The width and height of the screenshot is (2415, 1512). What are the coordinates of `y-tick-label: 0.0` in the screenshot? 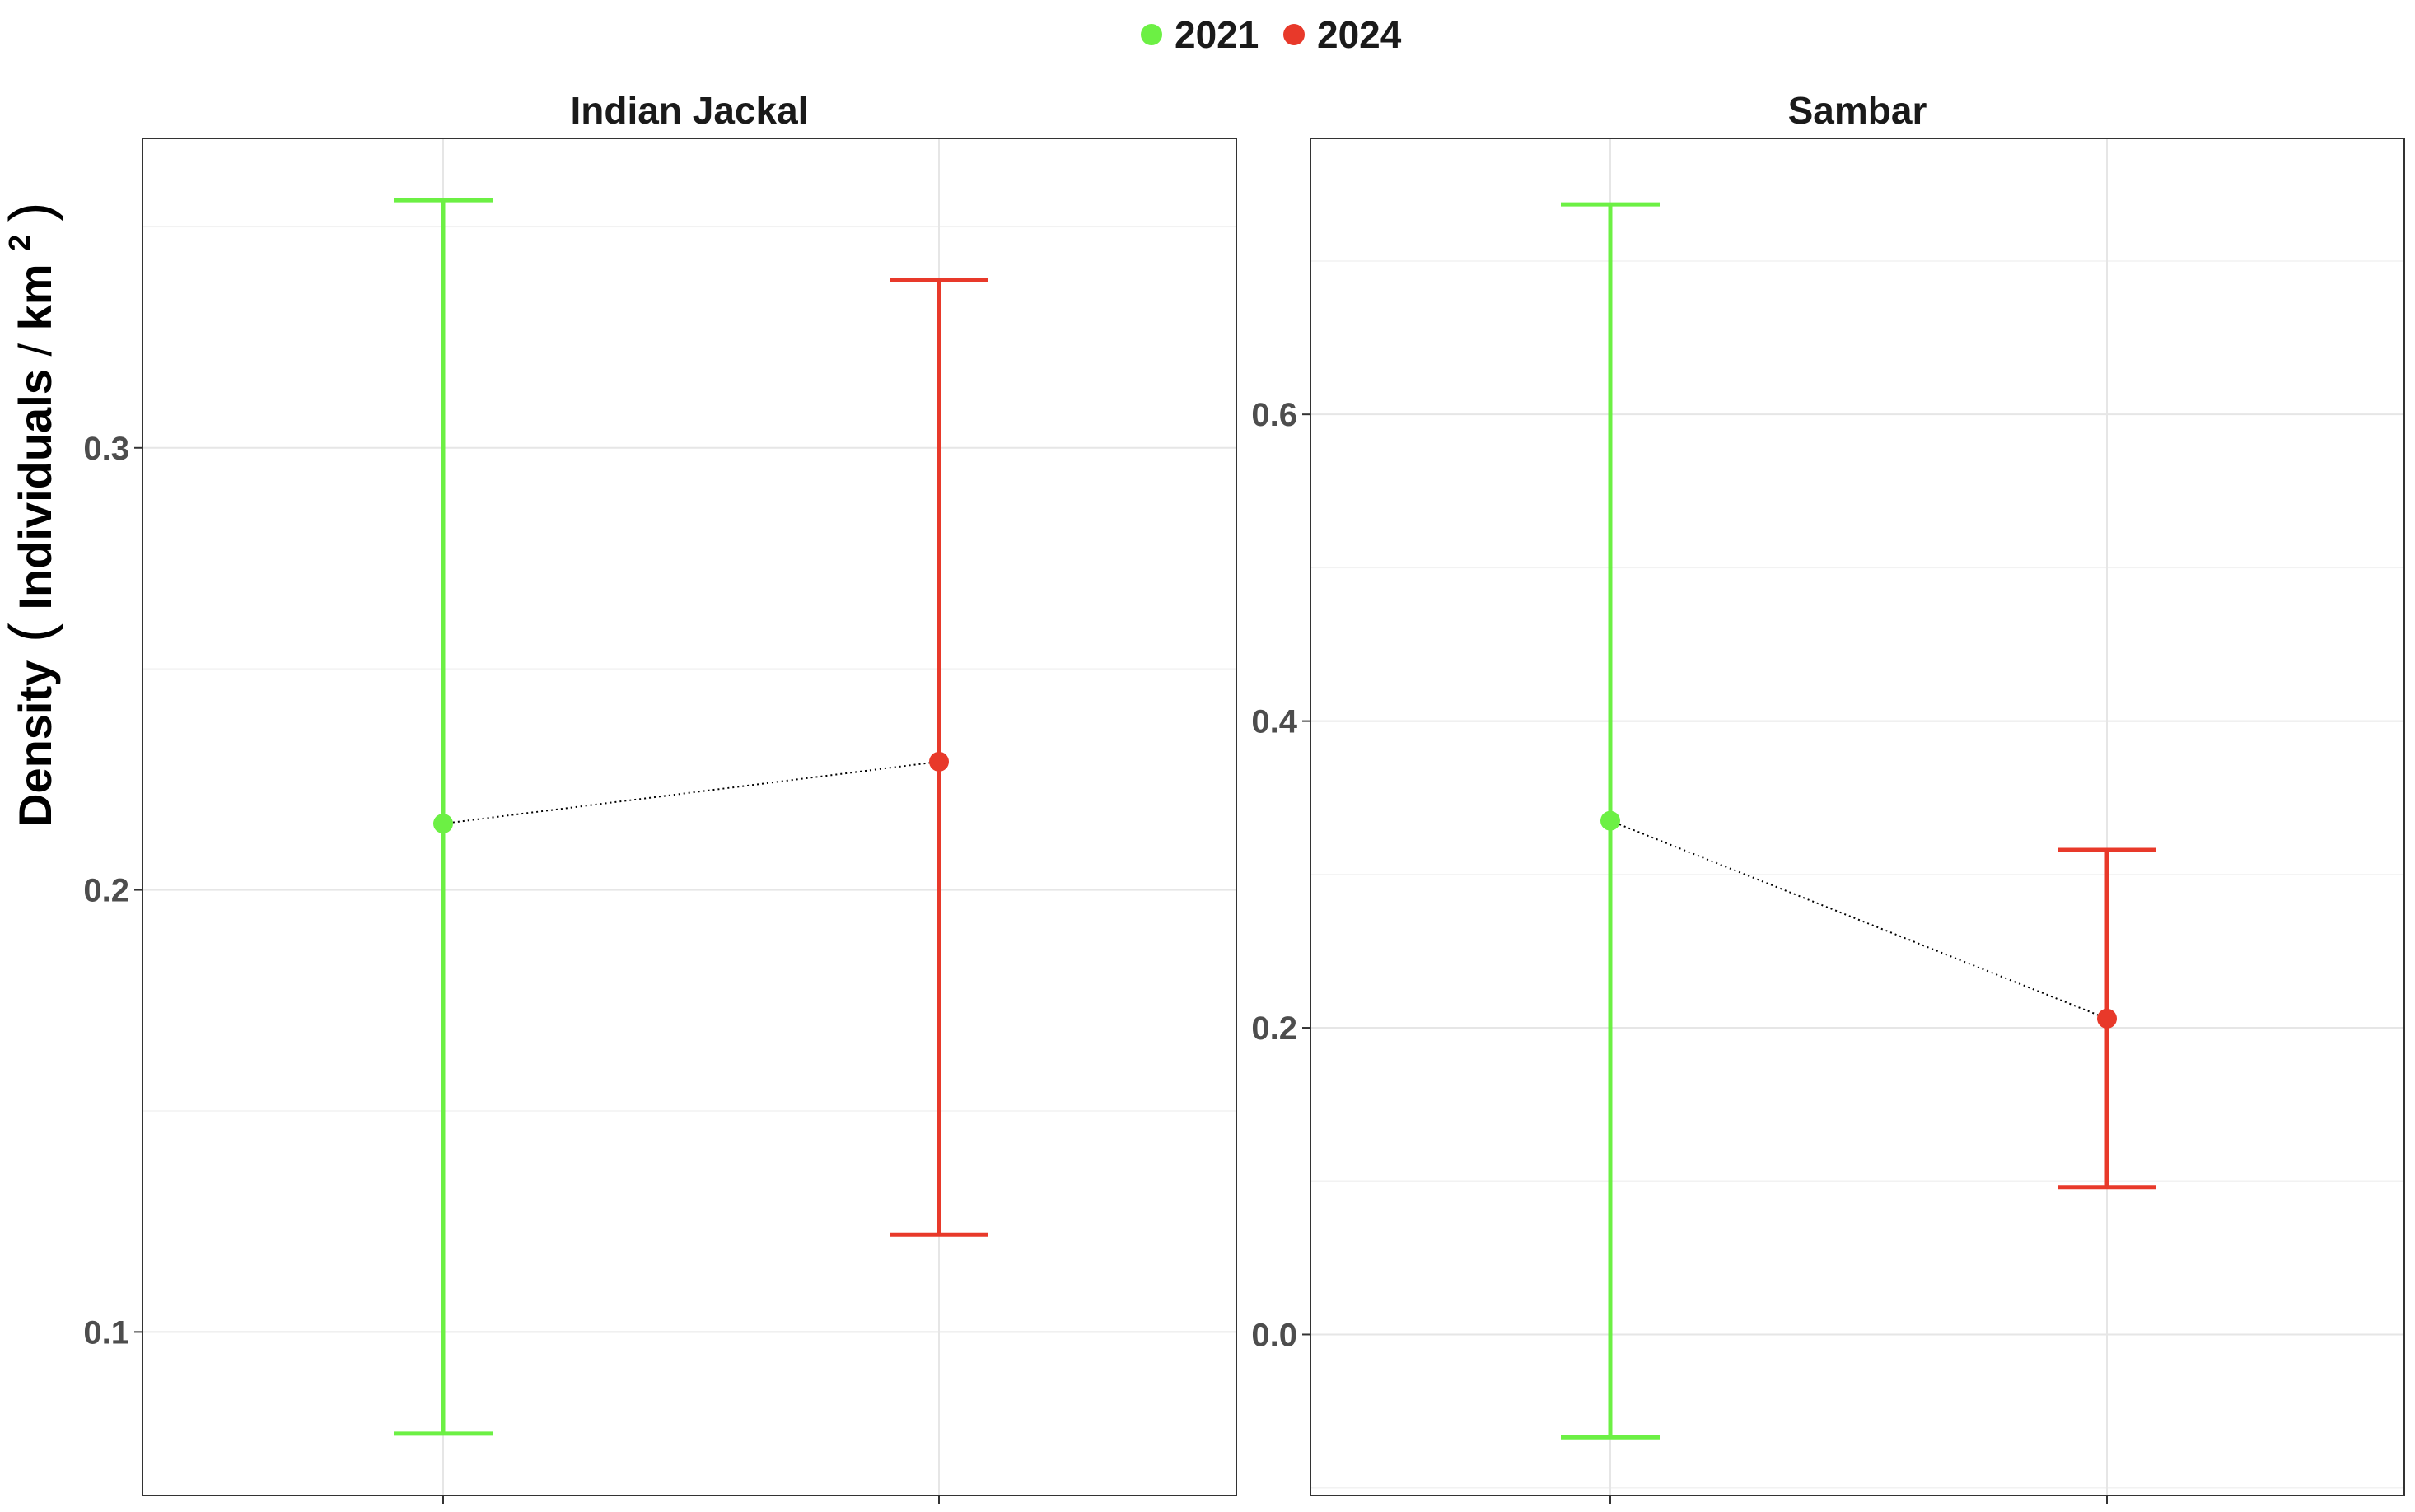 It's located at (1274, 1335).